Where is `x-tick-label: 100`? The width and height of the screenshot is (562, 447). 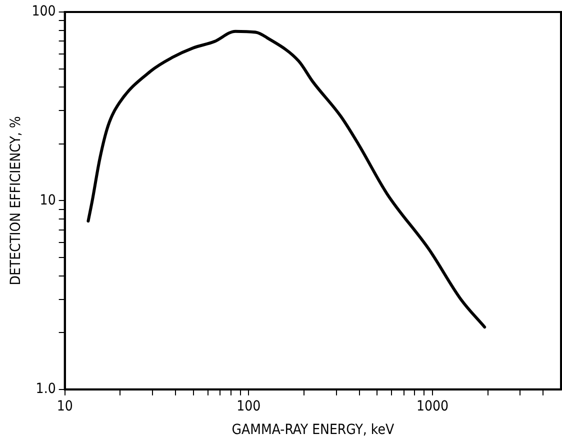 x-tick-label: 100 is located at coordinates (248, 406).